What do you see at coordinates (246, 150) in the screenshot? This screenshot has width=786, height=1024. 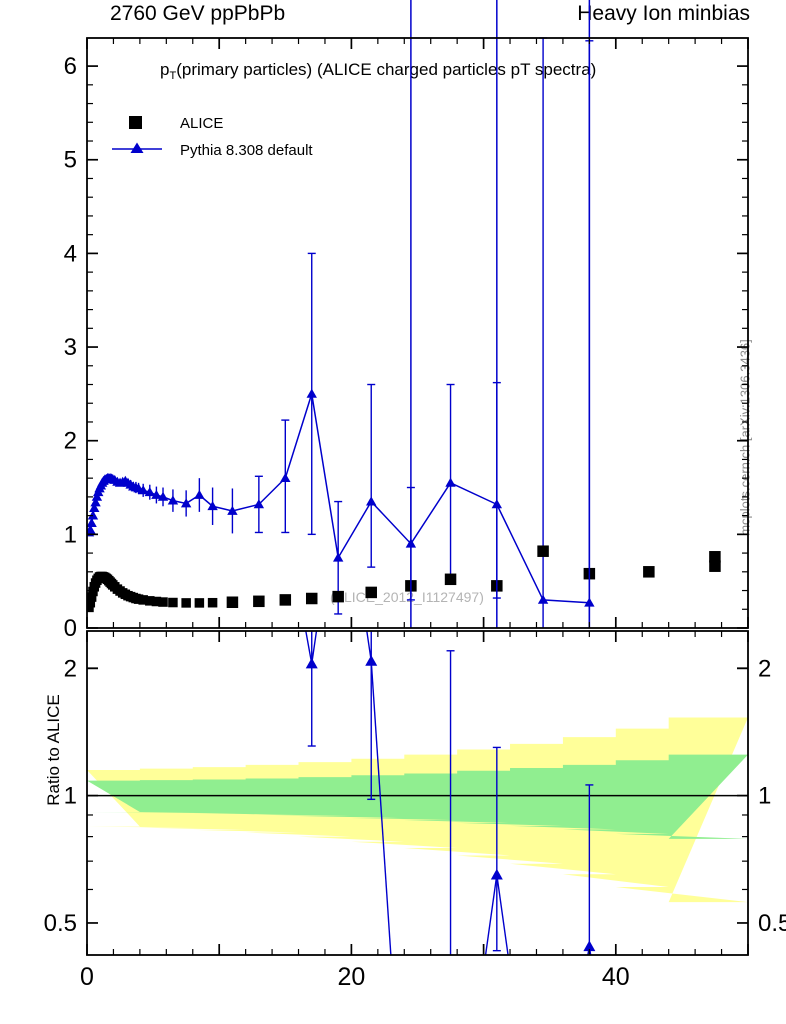 I see `legend-label-pythia: Pythia 8.308 default` at bounding box center [246, 150].